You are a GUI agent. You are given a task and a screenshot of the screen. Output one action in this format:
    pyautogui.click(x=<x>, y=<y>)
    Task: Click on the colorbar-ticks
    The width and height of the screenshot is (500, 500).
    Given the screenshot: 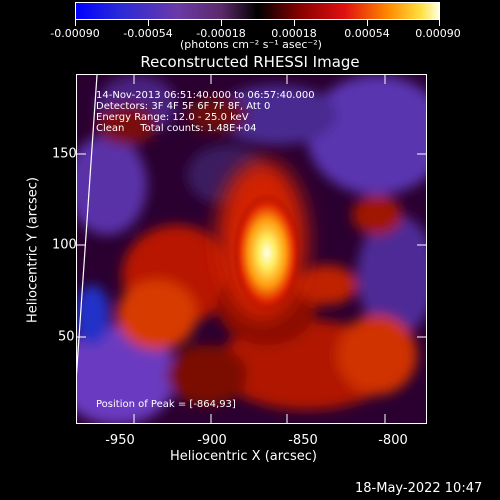 What is the action you would take?
    pyautogui.click(x=257, y=23)
    